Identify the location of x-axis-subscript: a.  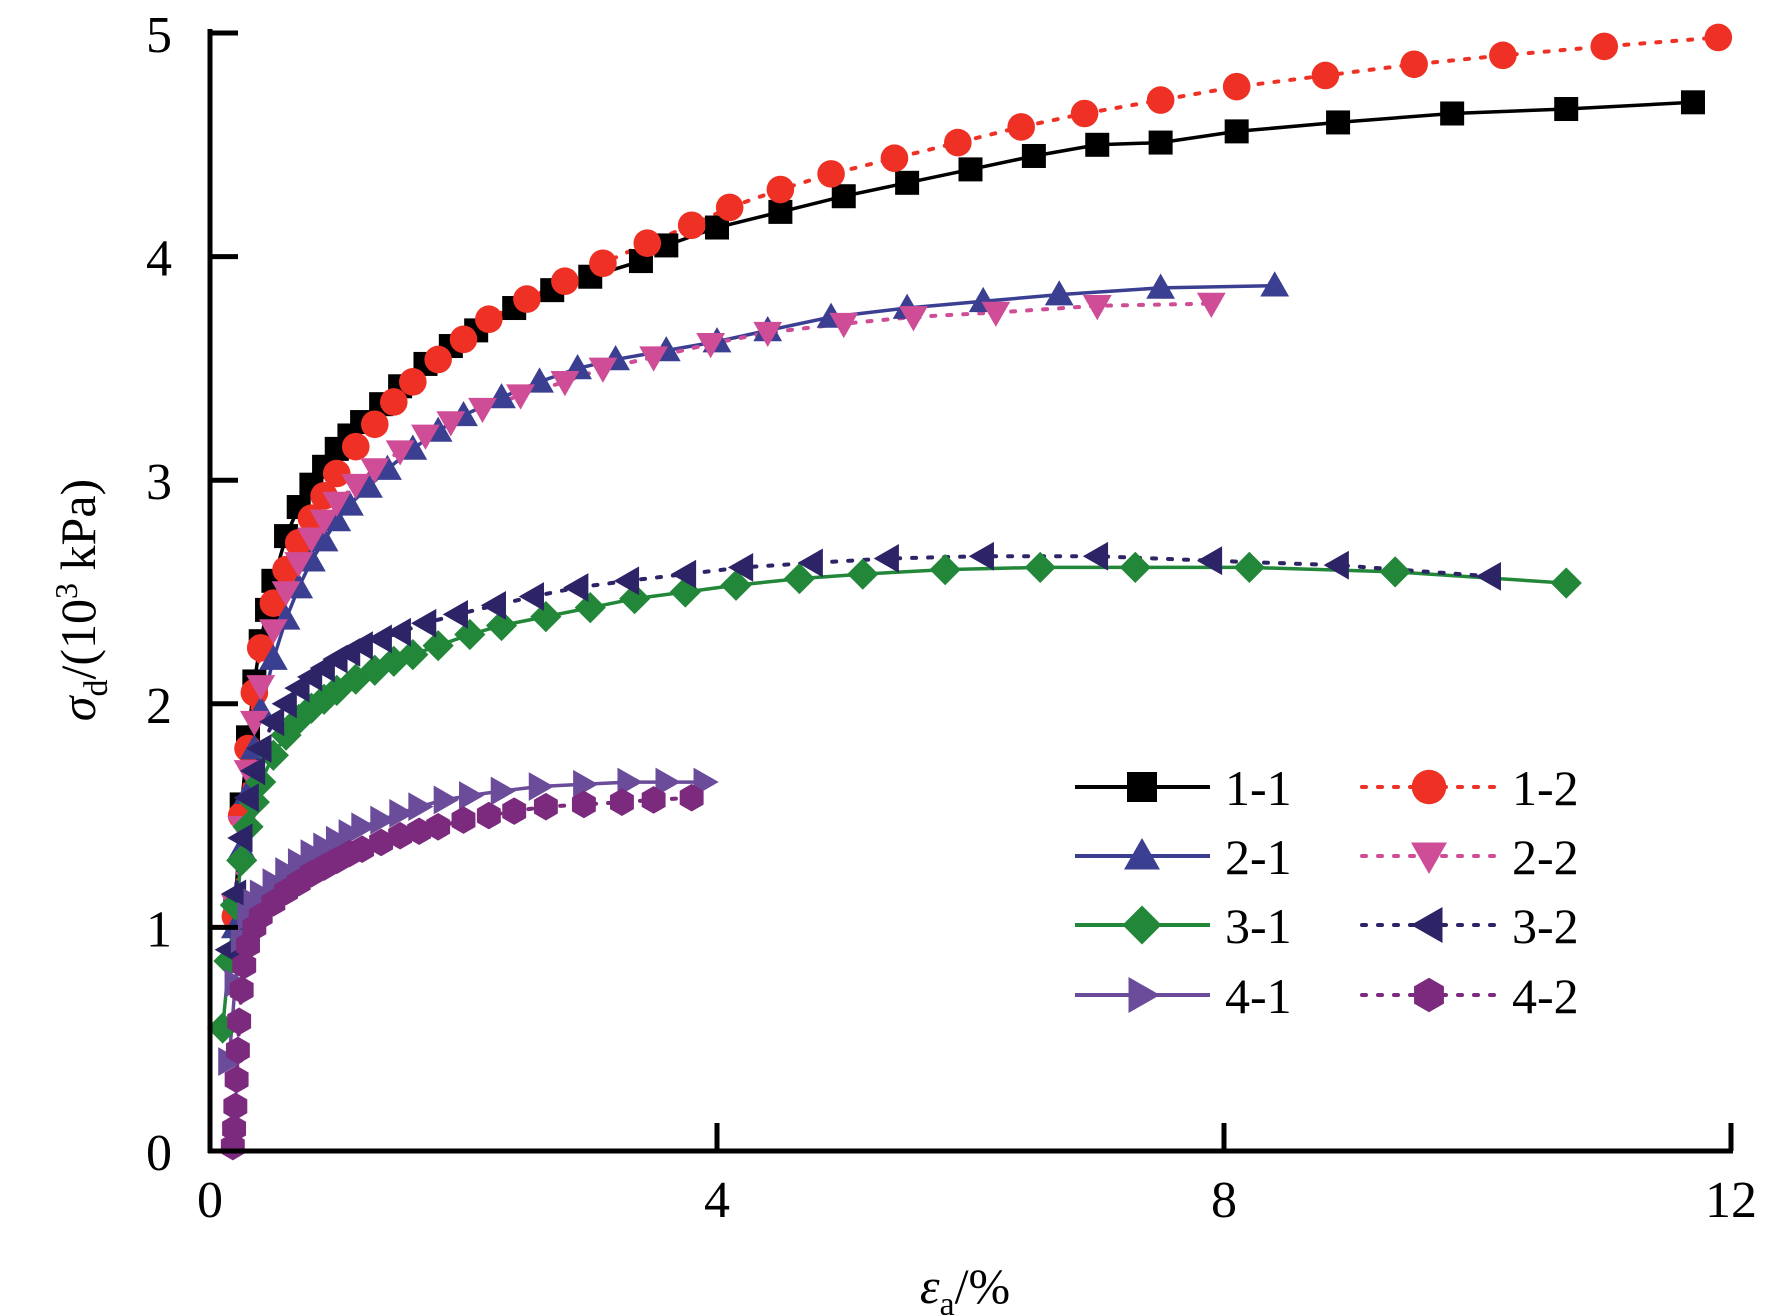
(947, 1300).